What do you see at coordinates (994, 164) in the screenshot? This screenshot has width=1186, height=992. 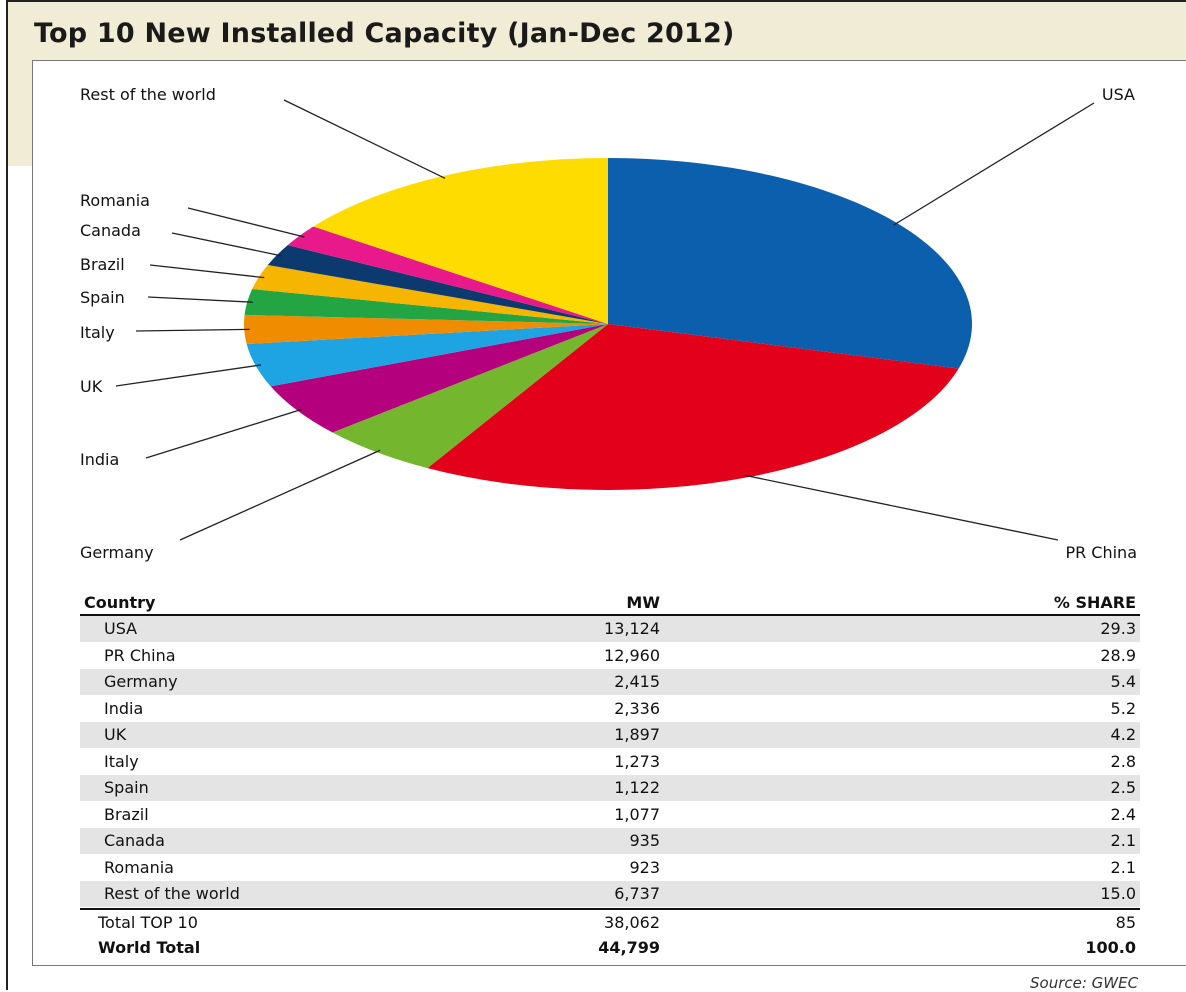 I see `leader-line-usa` at bounding box center [994, 164].